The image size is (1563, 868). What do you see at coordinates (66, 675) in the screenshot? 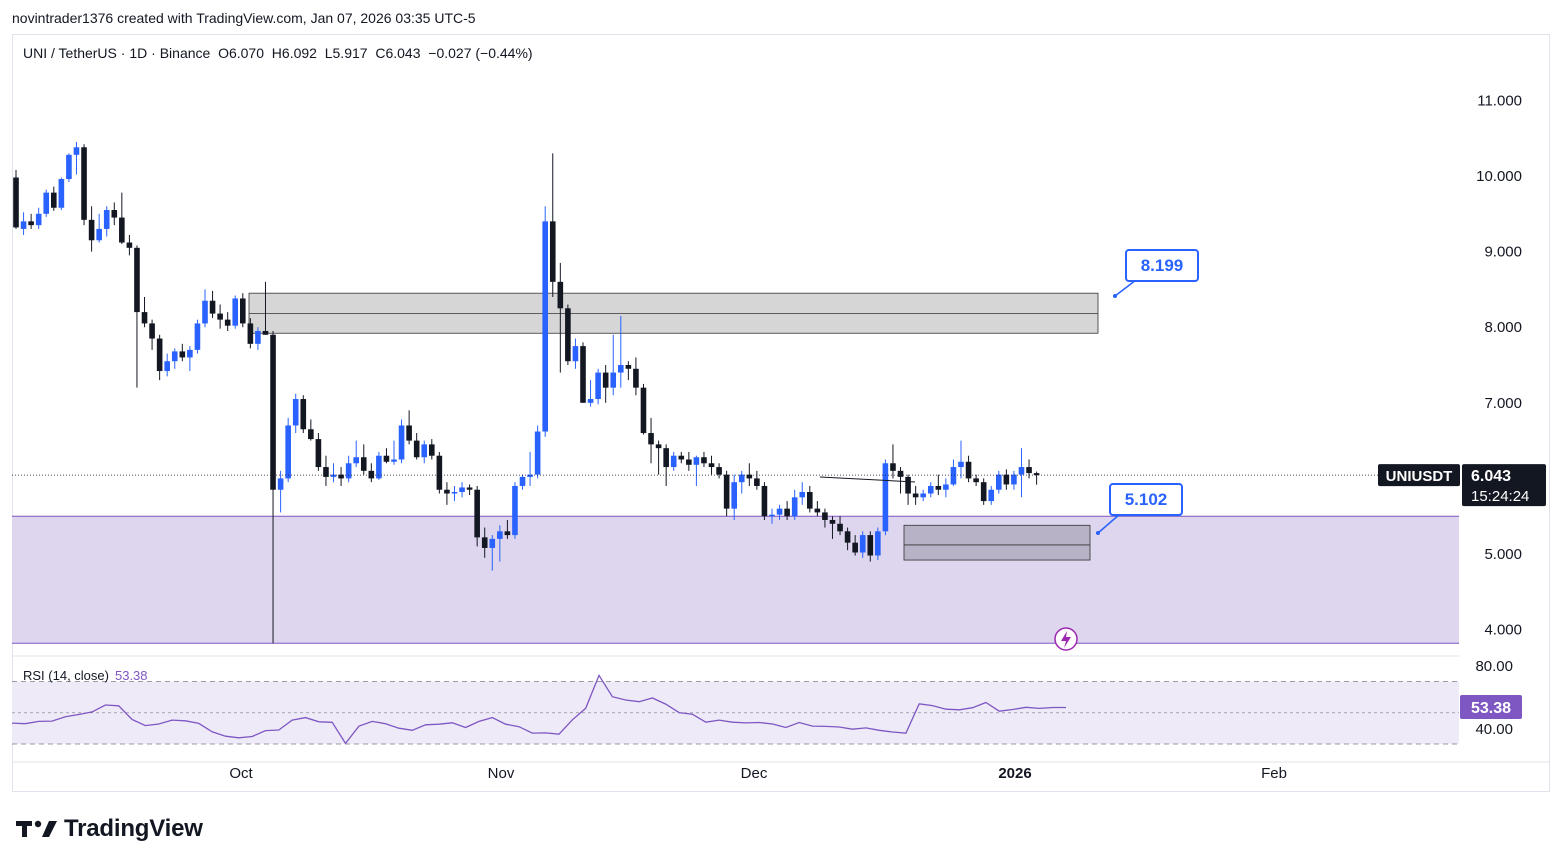
I see `rsi-title: RSI (14, close)` at bounding box center [66, 675].